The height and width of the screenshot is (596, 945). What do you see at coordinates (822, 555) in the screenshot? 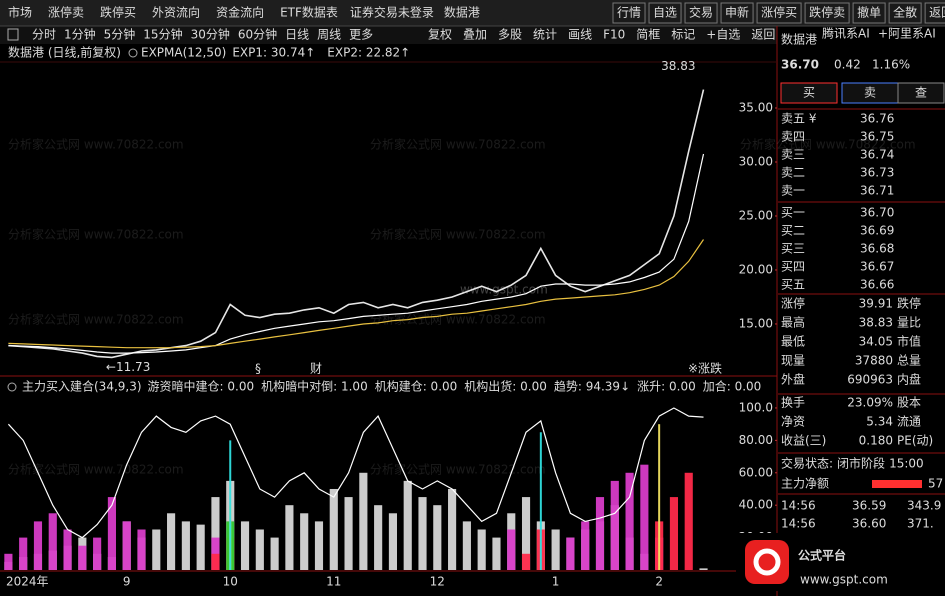
I see `logo-name: 公式平台` at bounding box center [822, 555].